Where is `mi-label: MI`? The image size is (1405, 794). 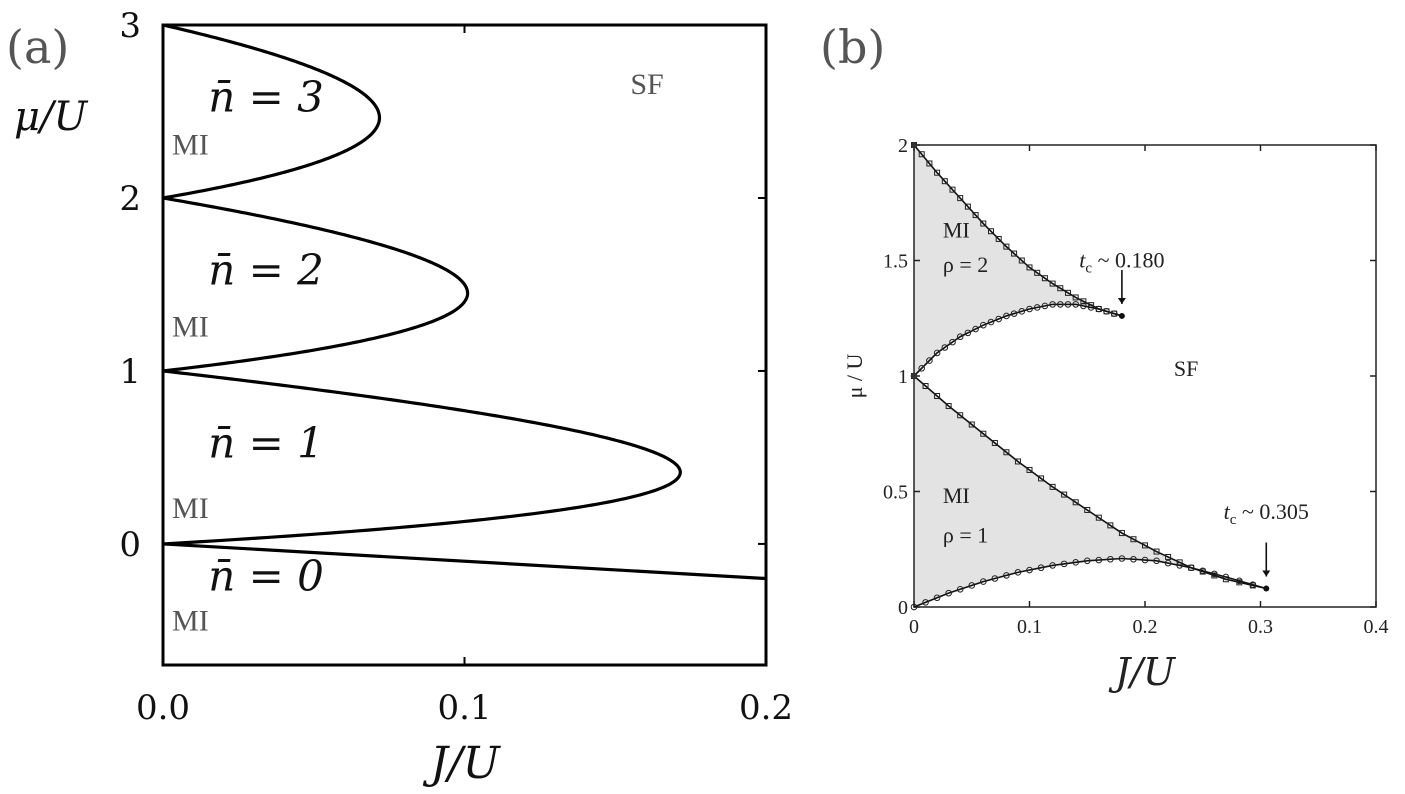 mi-label: MI is located at coordinates (190, 508).